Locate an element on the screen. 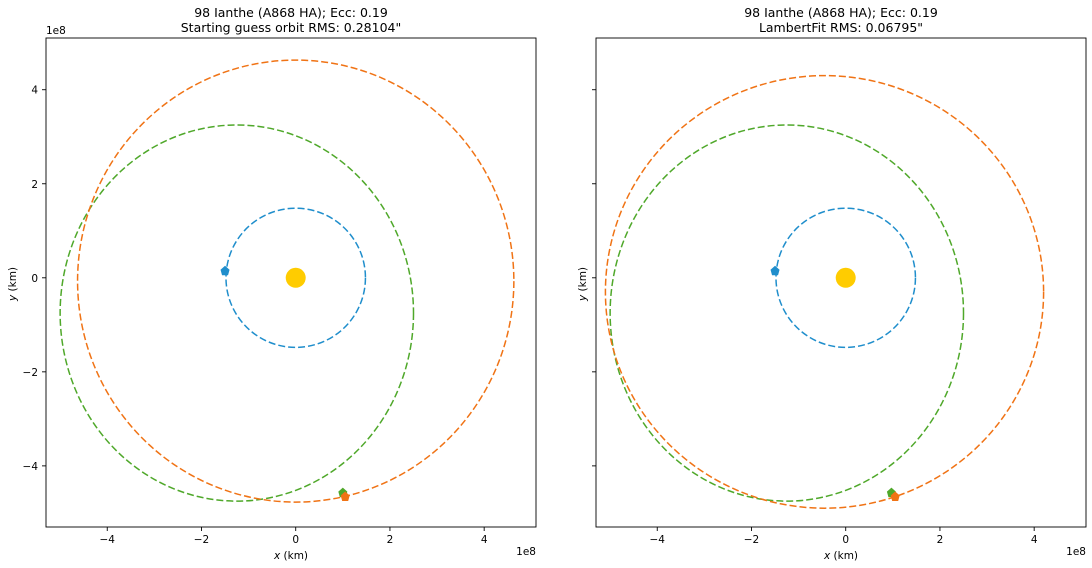  y-tick-label: −2 is located at coordinates (30, 373).